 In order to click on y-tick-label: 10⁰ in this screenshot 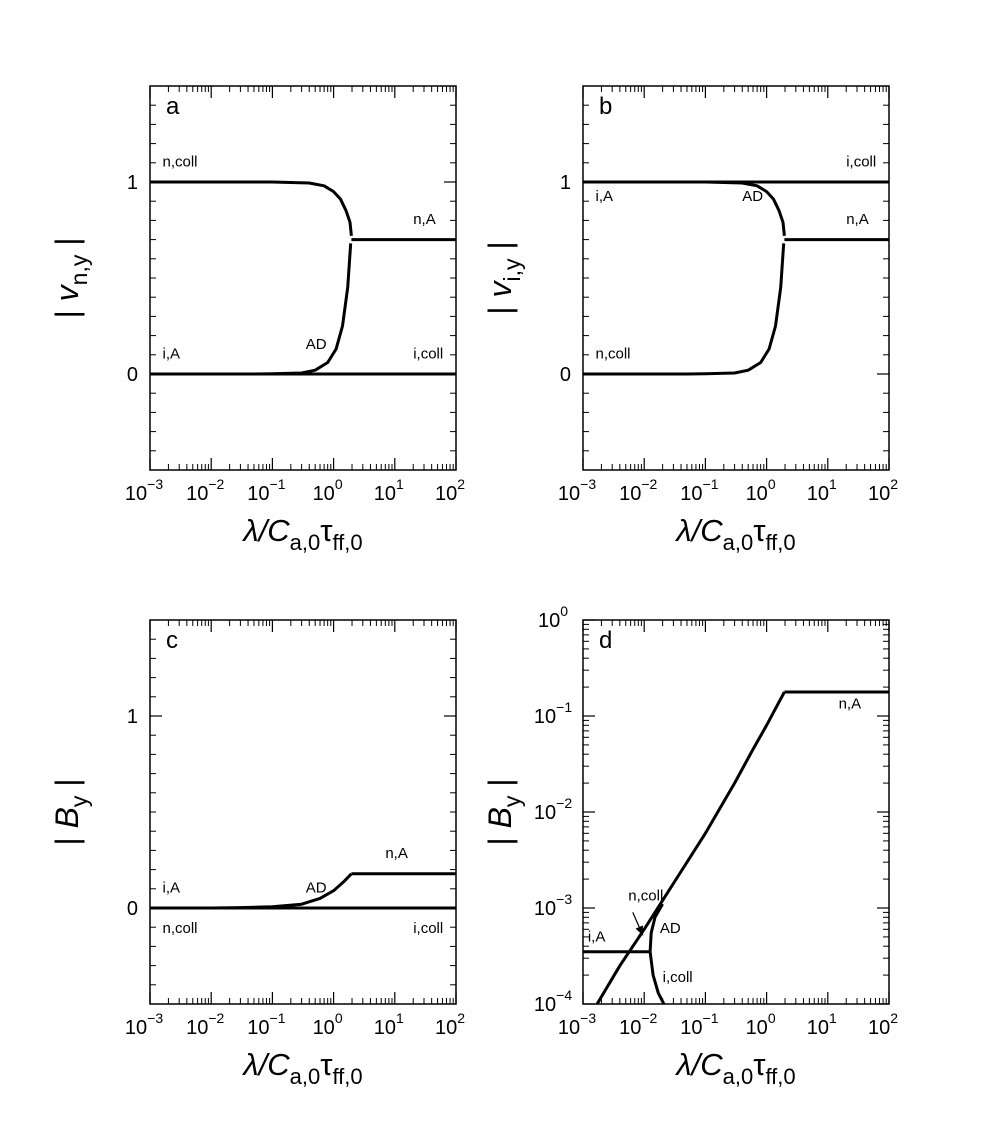, I will do `click(553, 617)`.